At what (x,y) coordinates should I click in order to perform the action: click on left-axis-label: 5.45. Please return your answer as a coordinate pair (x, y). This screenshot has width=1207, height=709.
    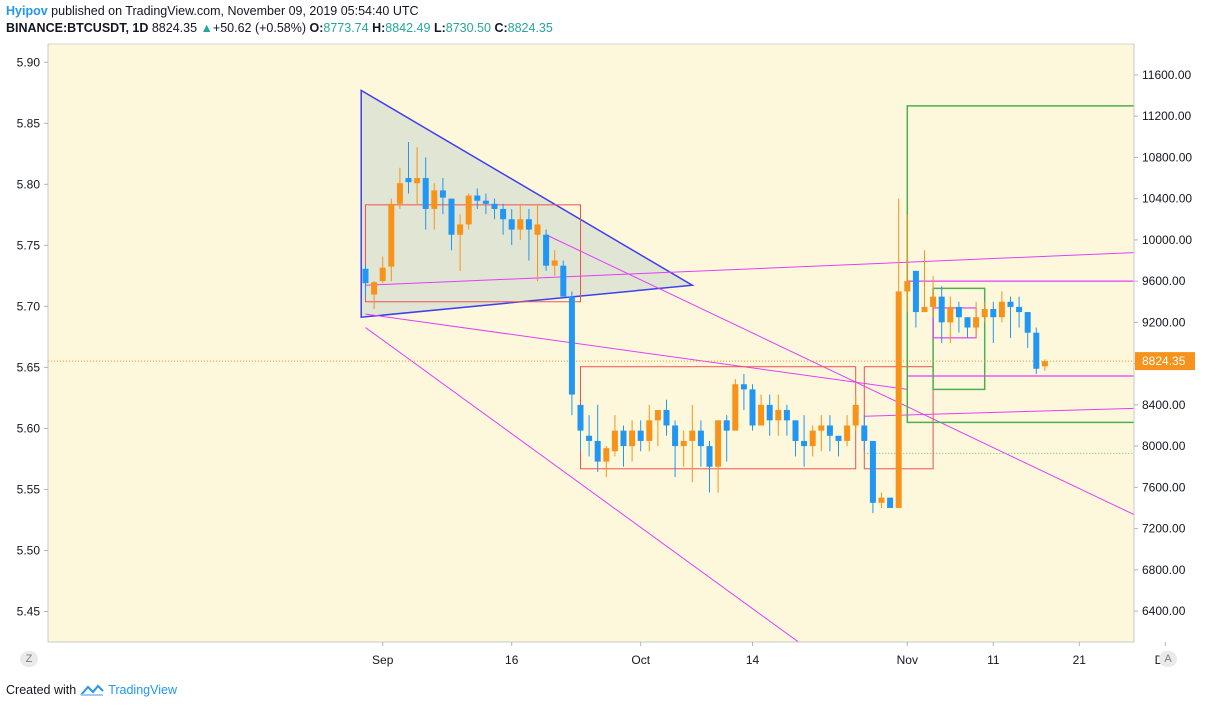
    Looking at the image, I should click on (29, 611).